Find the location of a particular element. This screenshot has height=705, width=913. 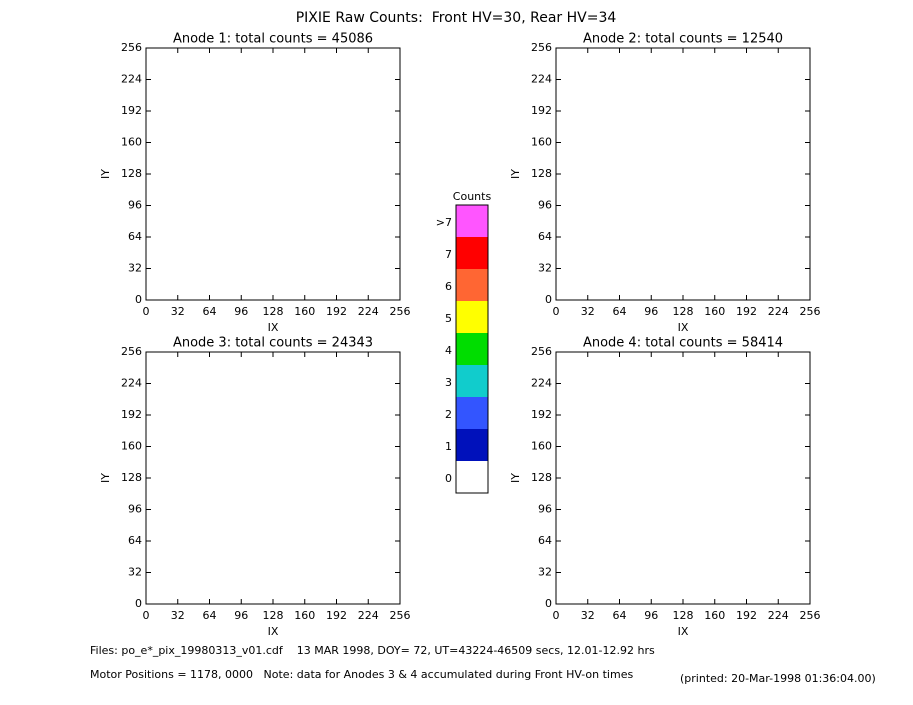

colorbar-label: >7 is located at coordinates (444, 222).